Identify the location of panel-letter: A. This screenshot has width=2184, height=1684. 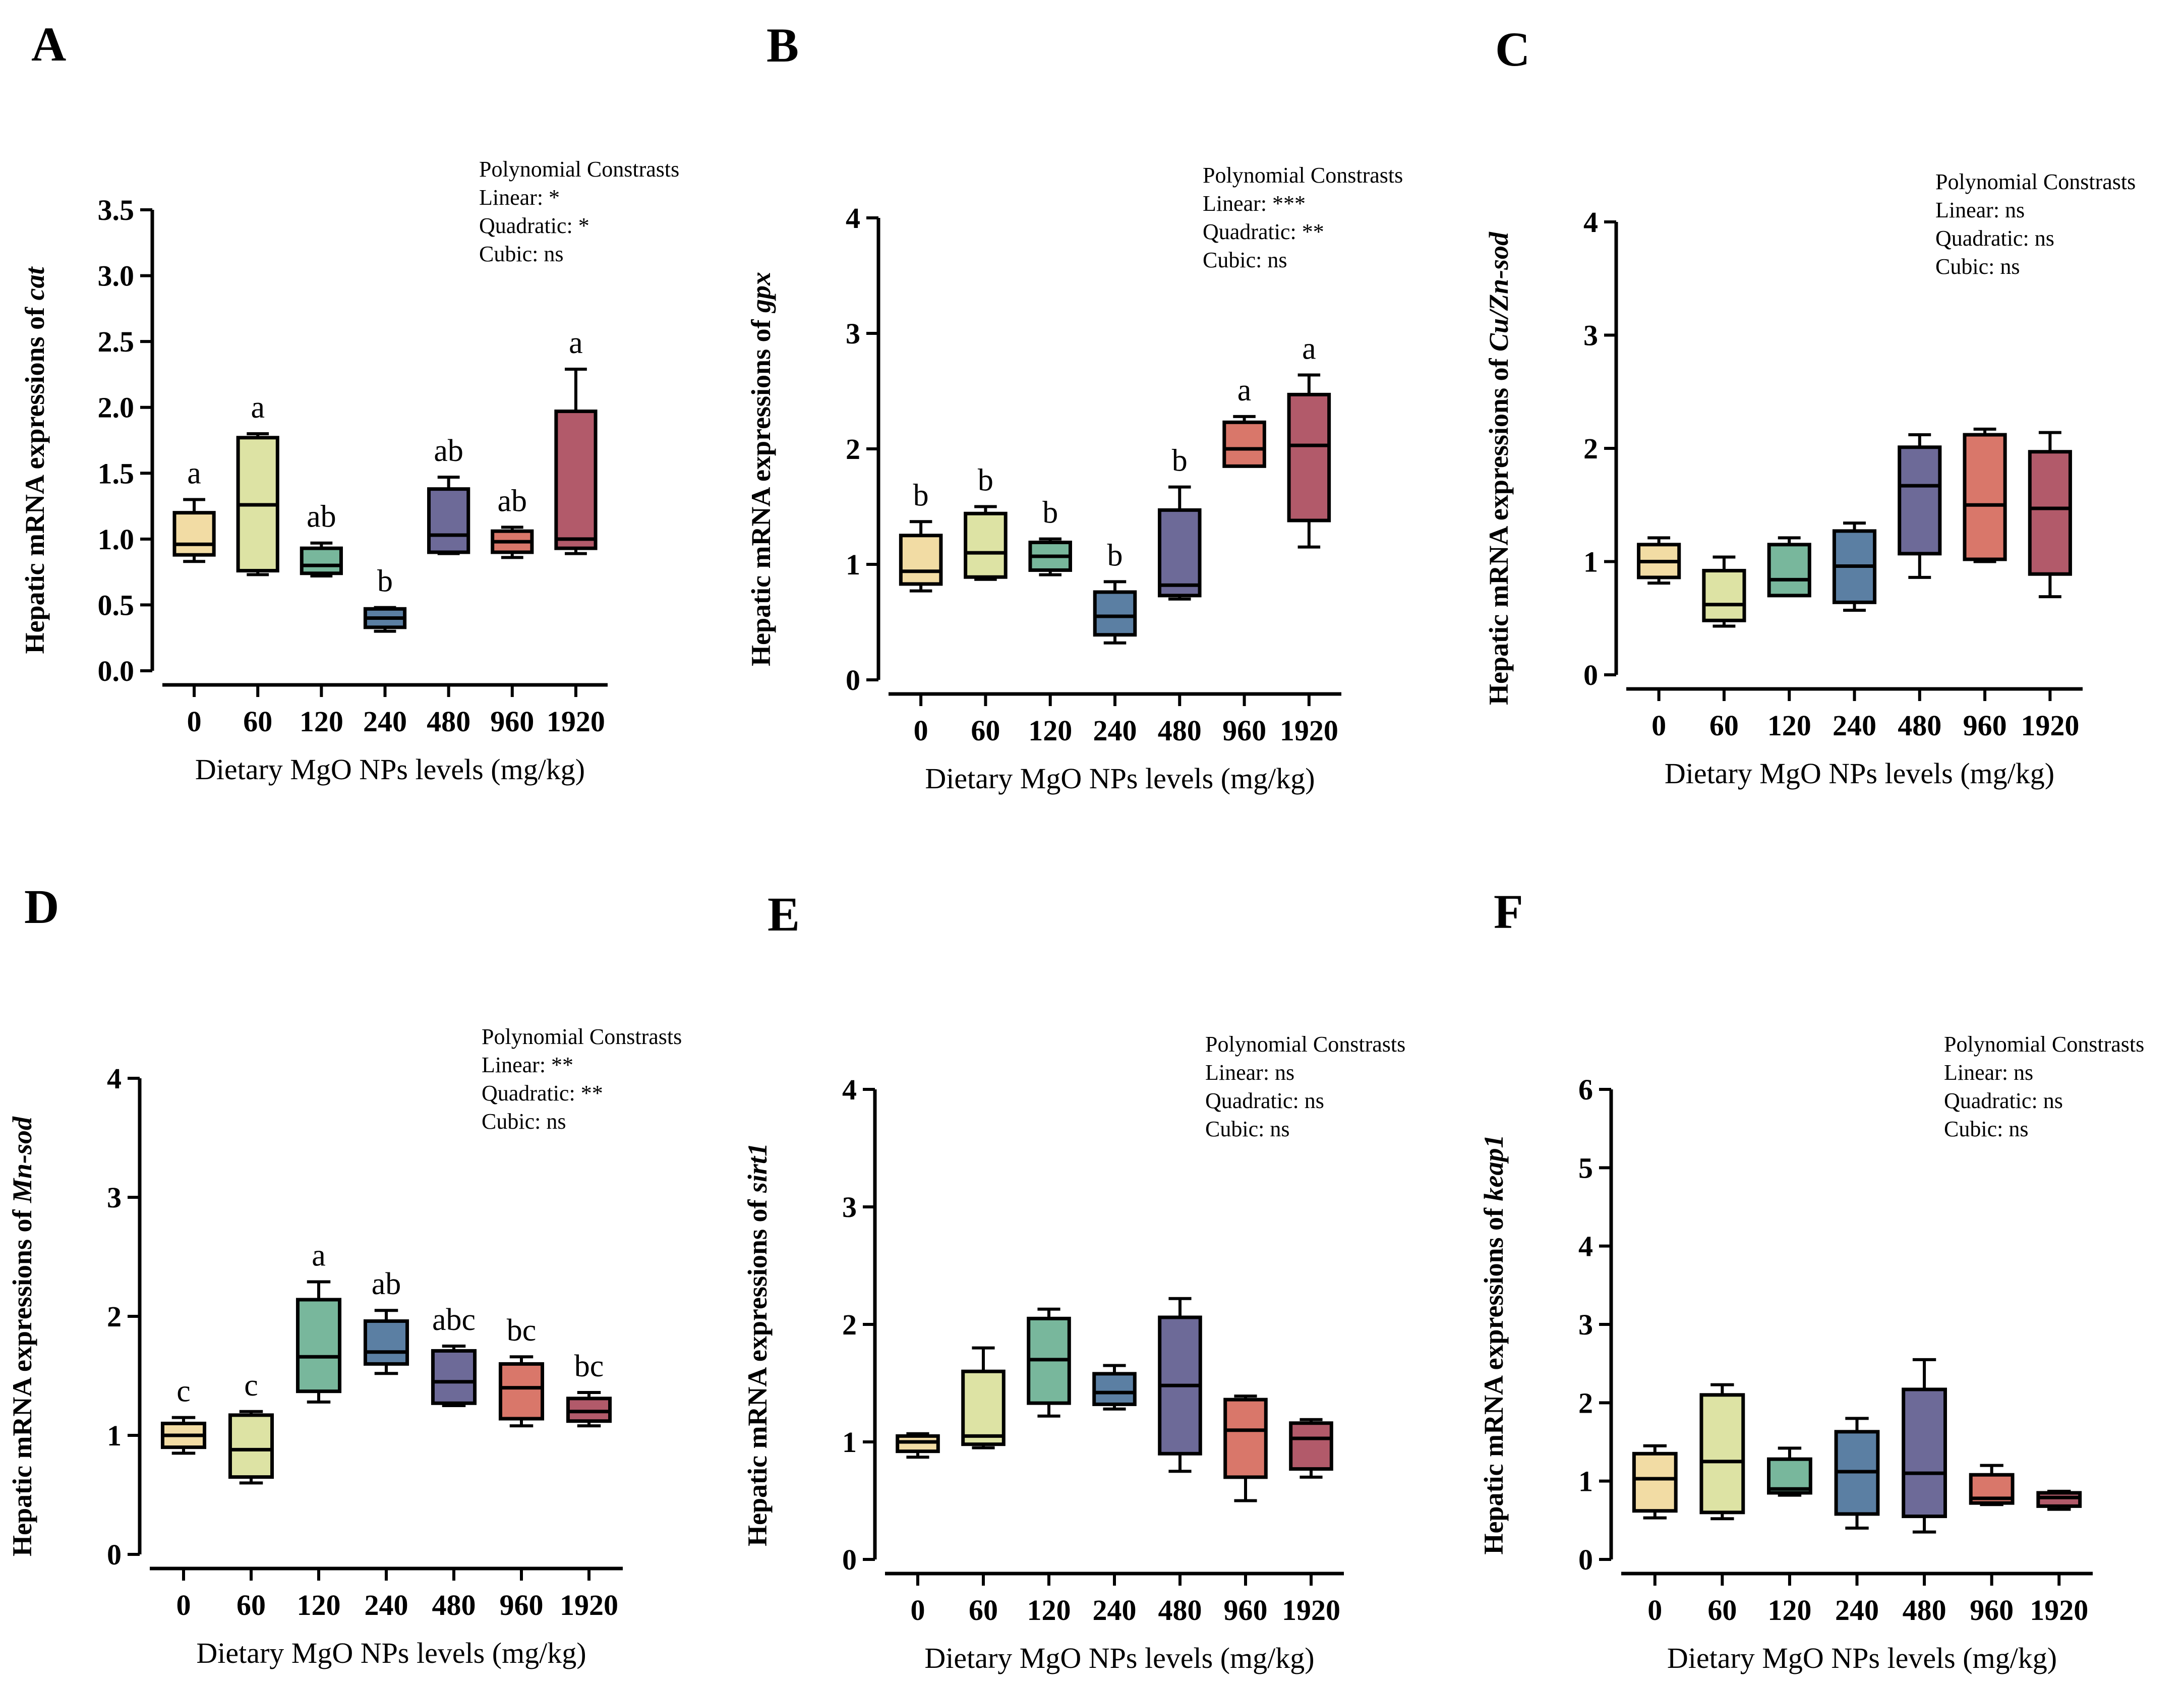
(48, 44).